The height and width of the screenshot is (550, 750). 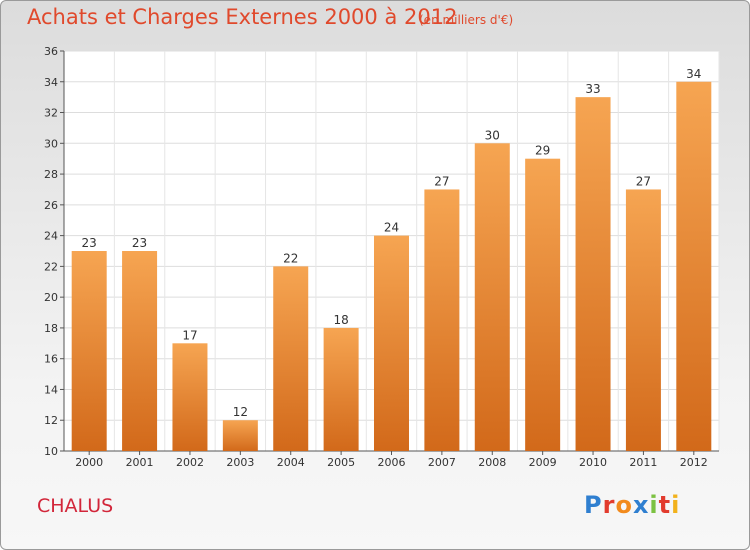 I want to click on y-tick-label: 36, so click(x=51, y=51).